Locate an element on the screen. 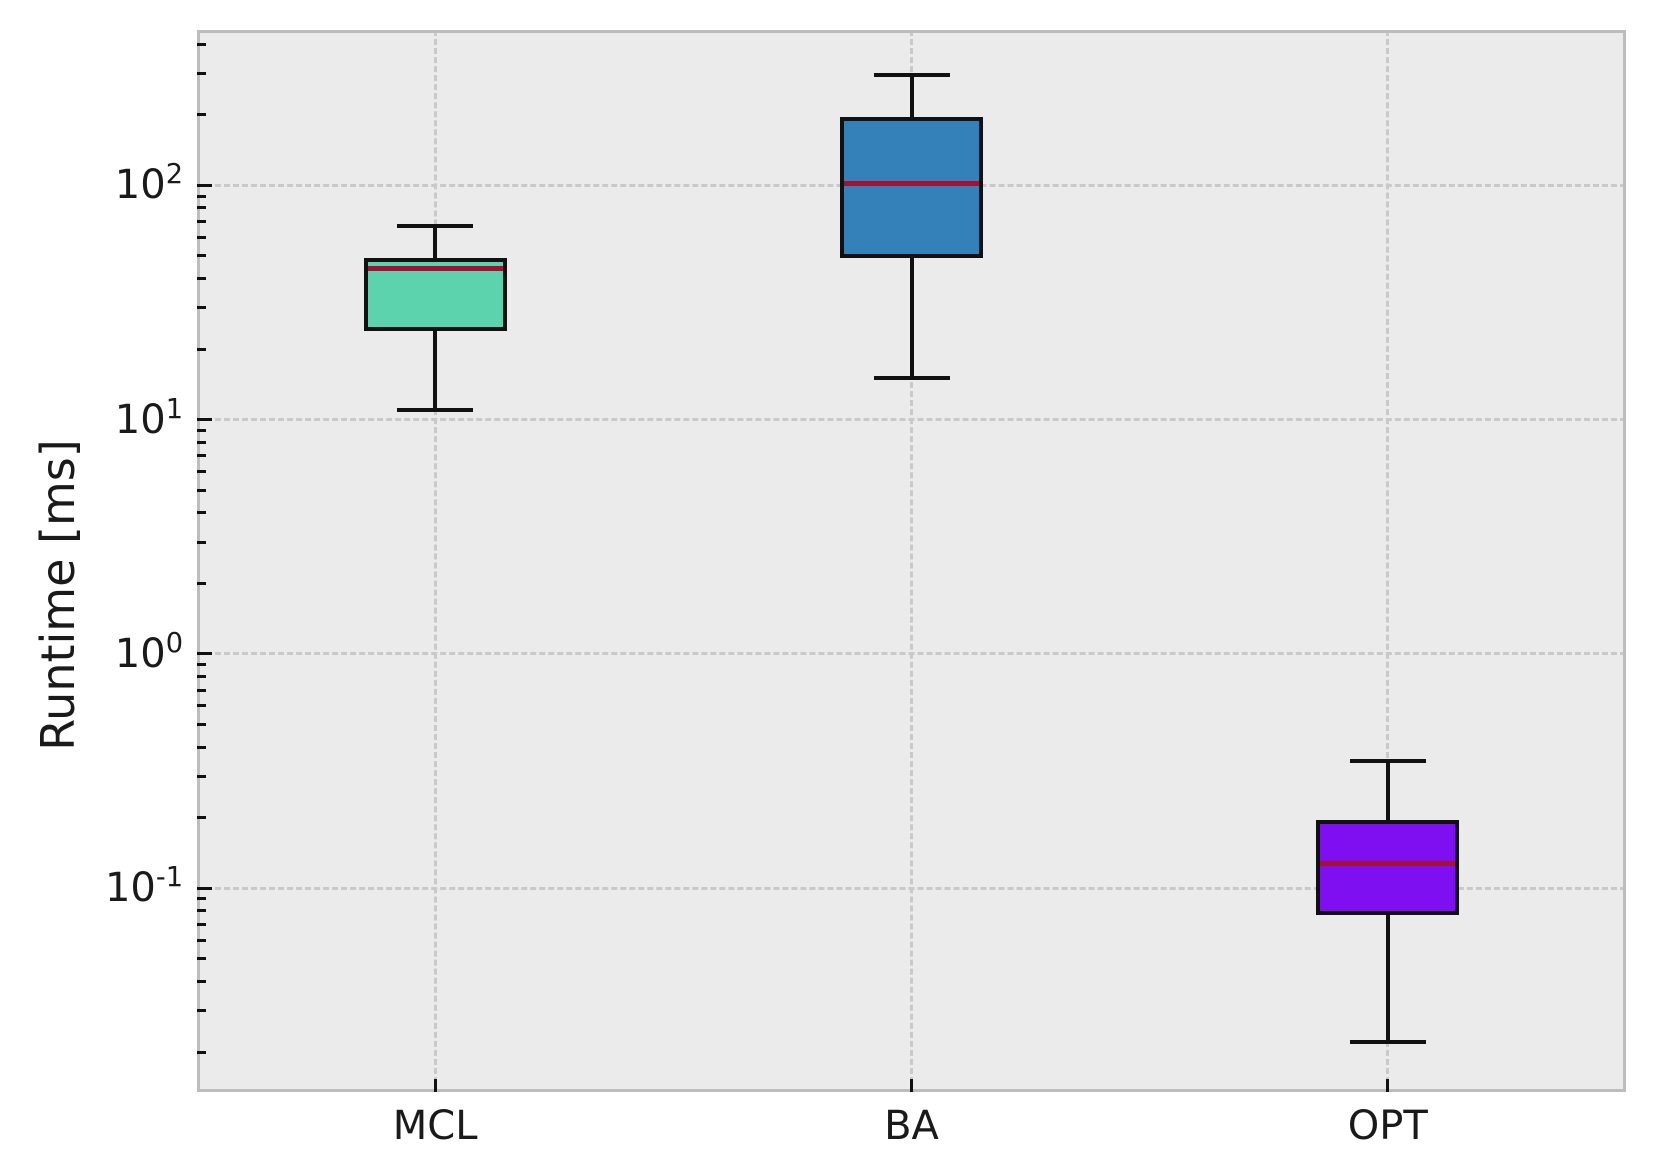  y-tick-label: 10⁻¹ is located at coordinates (143, 887).